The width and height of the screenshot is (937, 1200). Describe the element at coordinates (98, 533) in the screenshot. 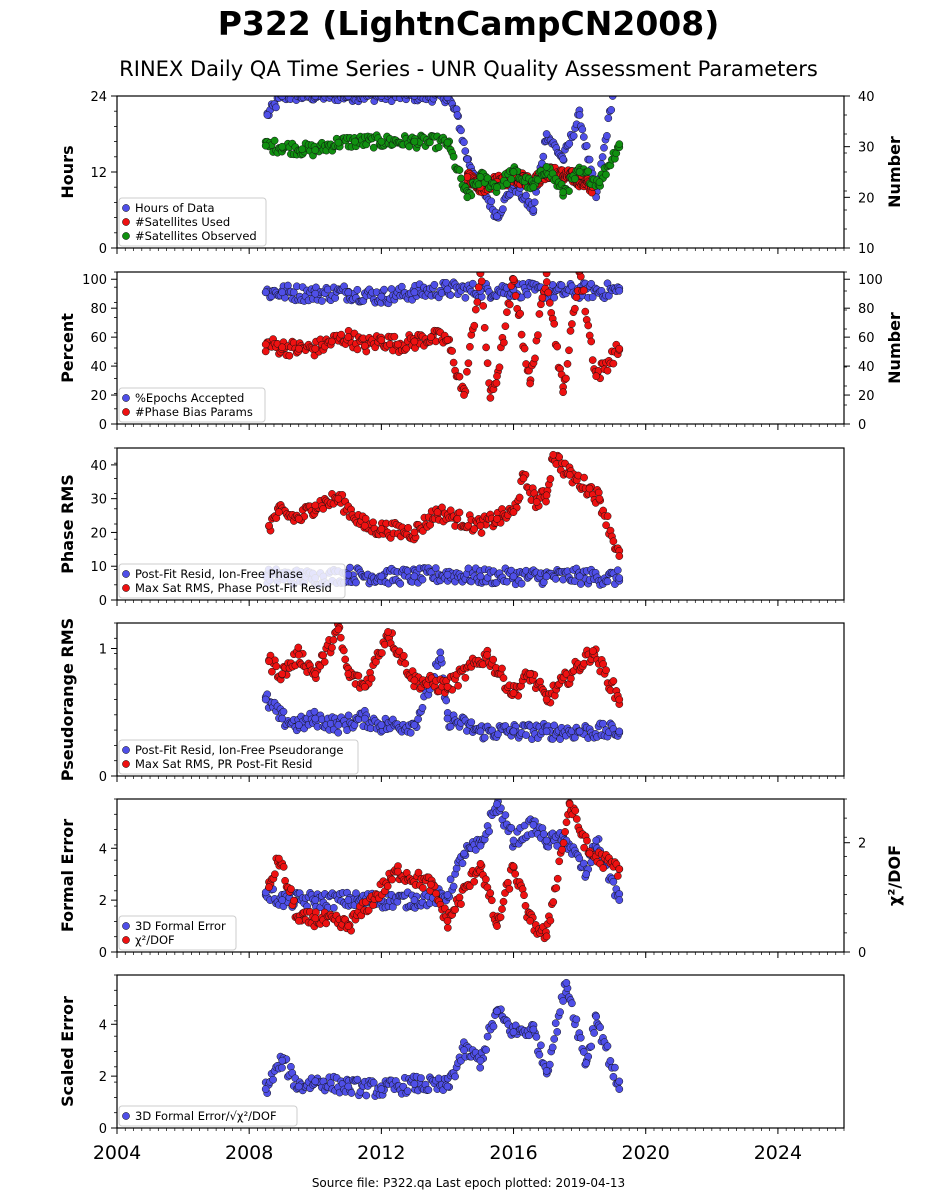

I see `y-tick-label: 20` at that location.